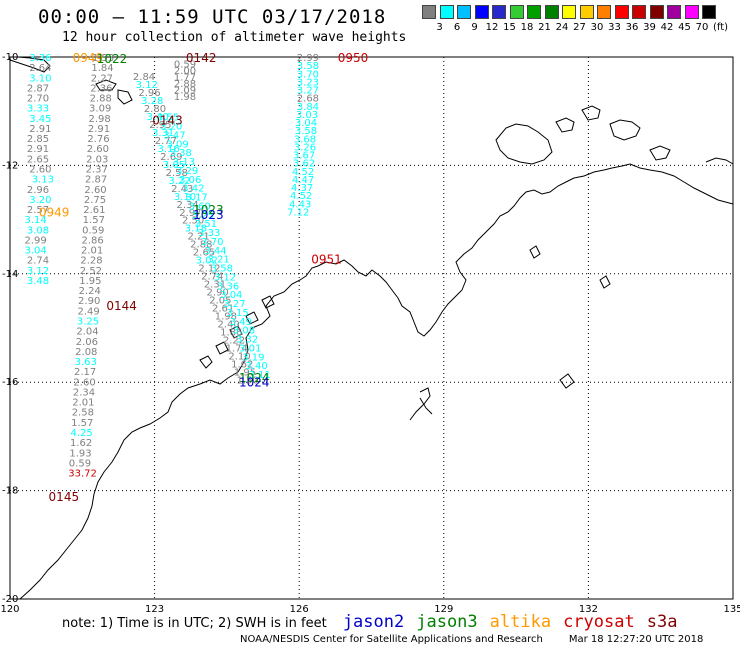 The image size is (740, 650). What do you see at coordinates (231, 295) in the screenshot?
I see `swh-value-jason: 3.04` at bounding box center [231, 295].